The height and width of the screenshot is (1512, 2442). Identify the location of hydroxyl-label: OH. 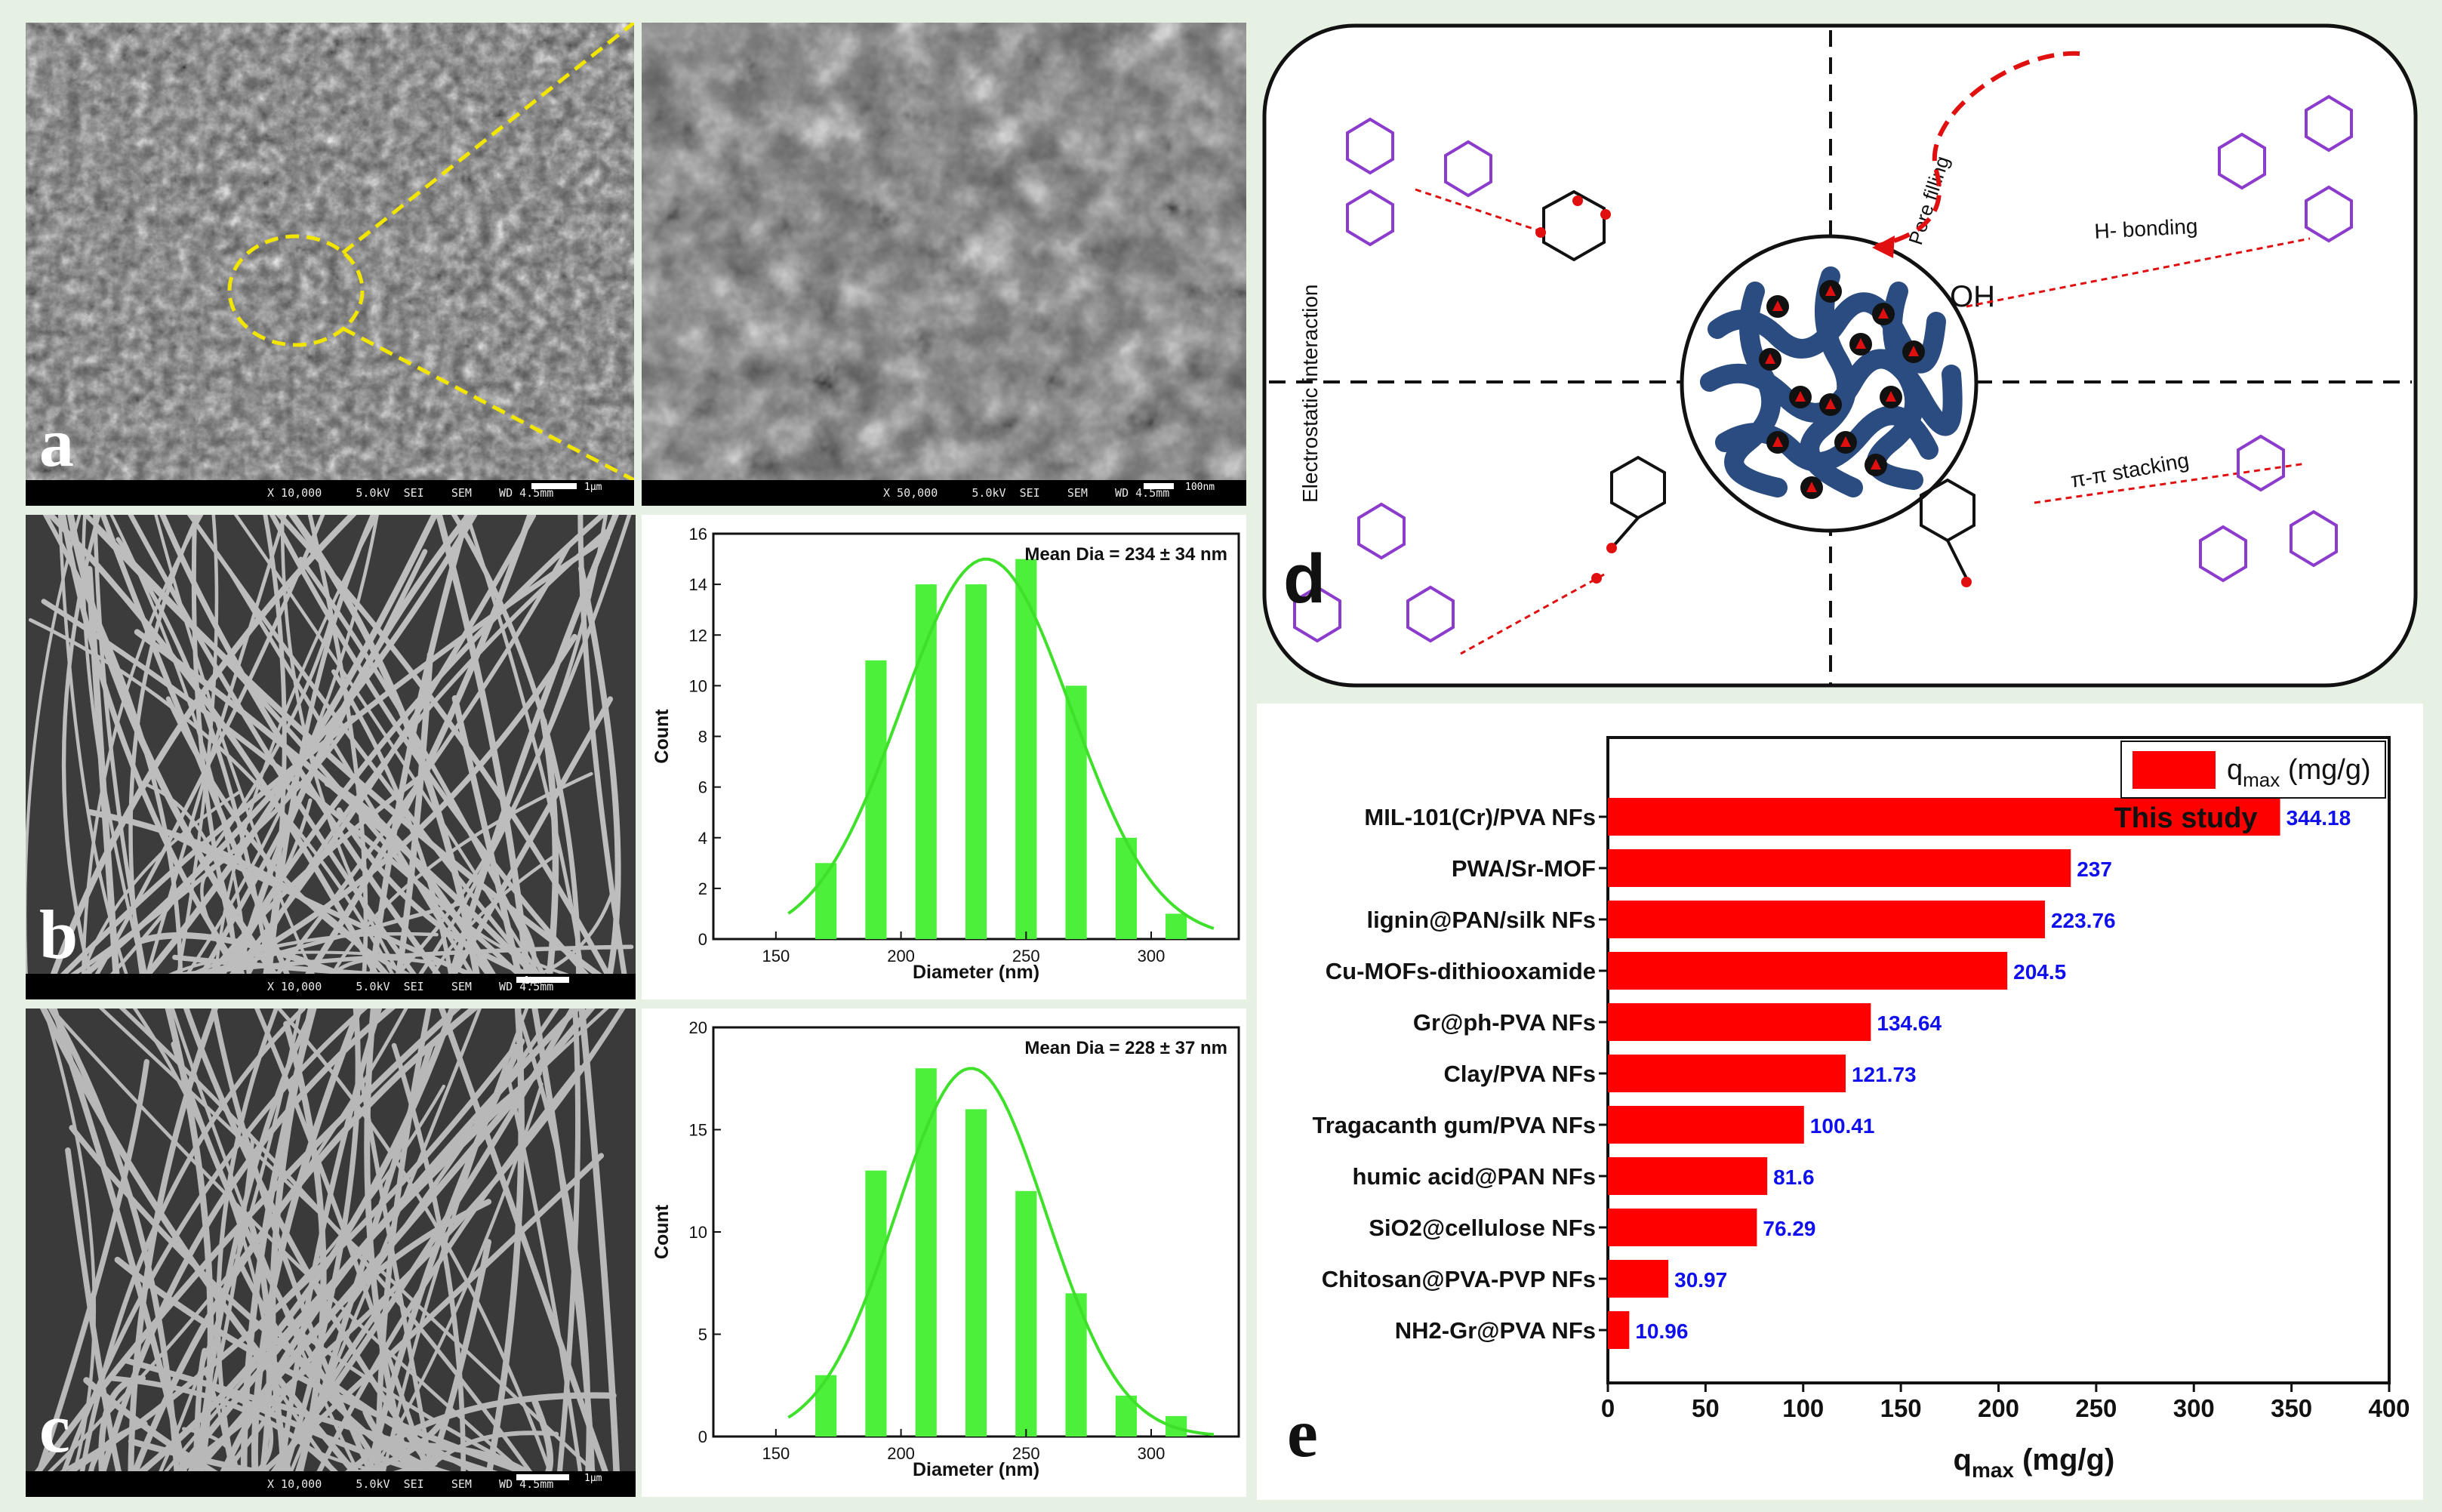
(1972, 296).